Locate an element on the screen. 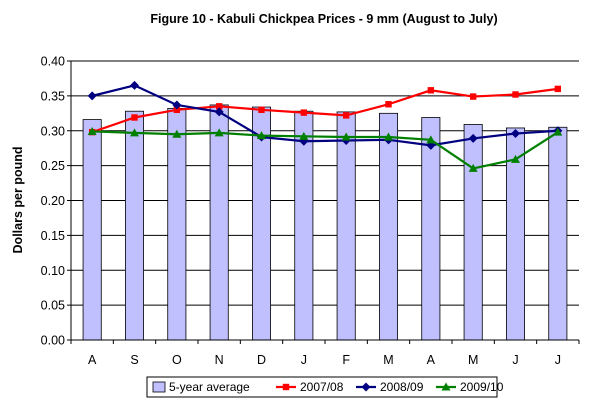 Image resolution: width=596 pixels, height=406 pixels. y-tick-label: 0.25 is located at coordinates (53, 166).